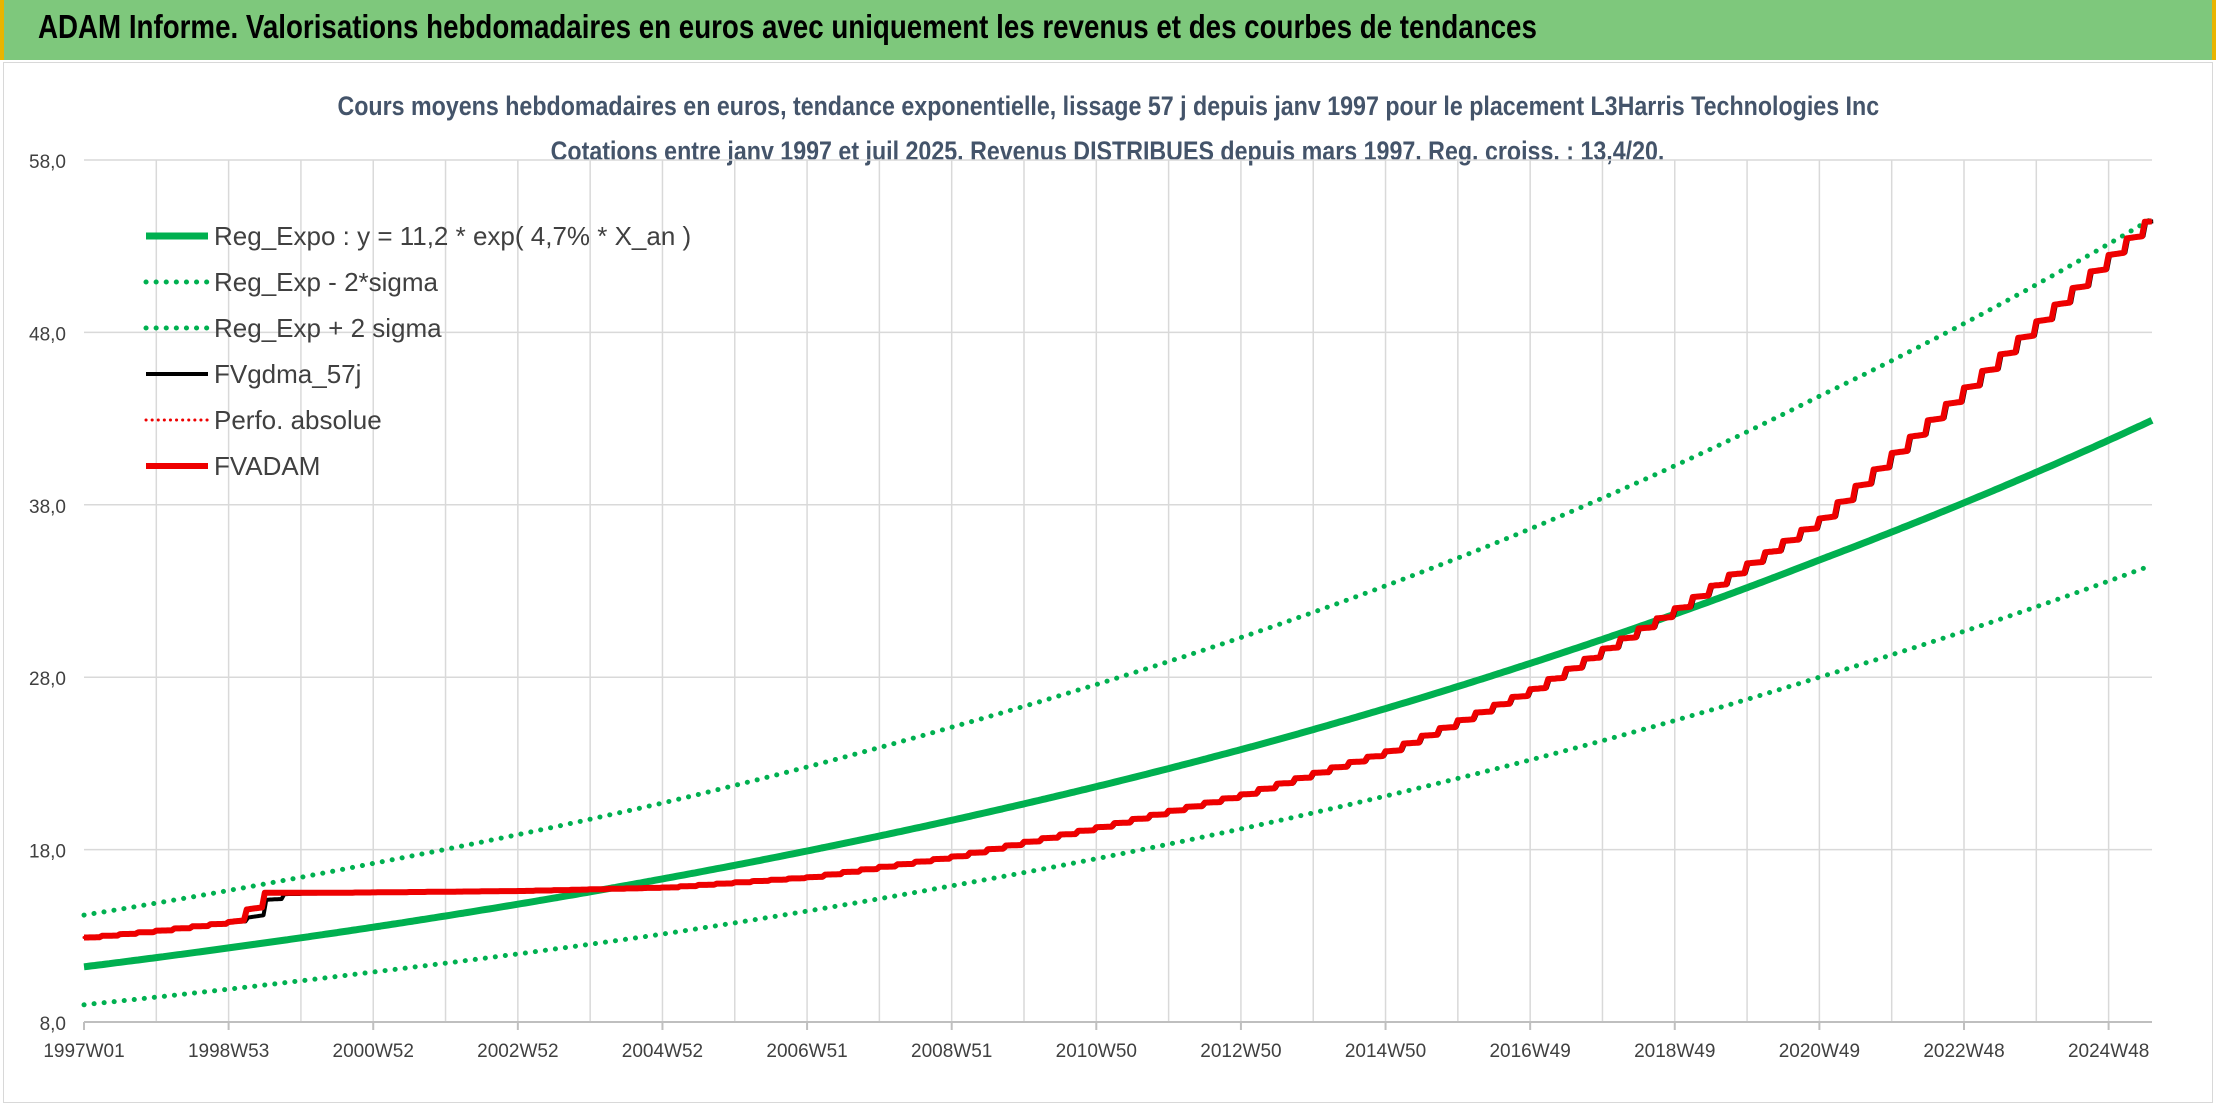 The image size is (2216, 1106). I want to click on x-tick-label: 2012W50, so click(1240, 1051).